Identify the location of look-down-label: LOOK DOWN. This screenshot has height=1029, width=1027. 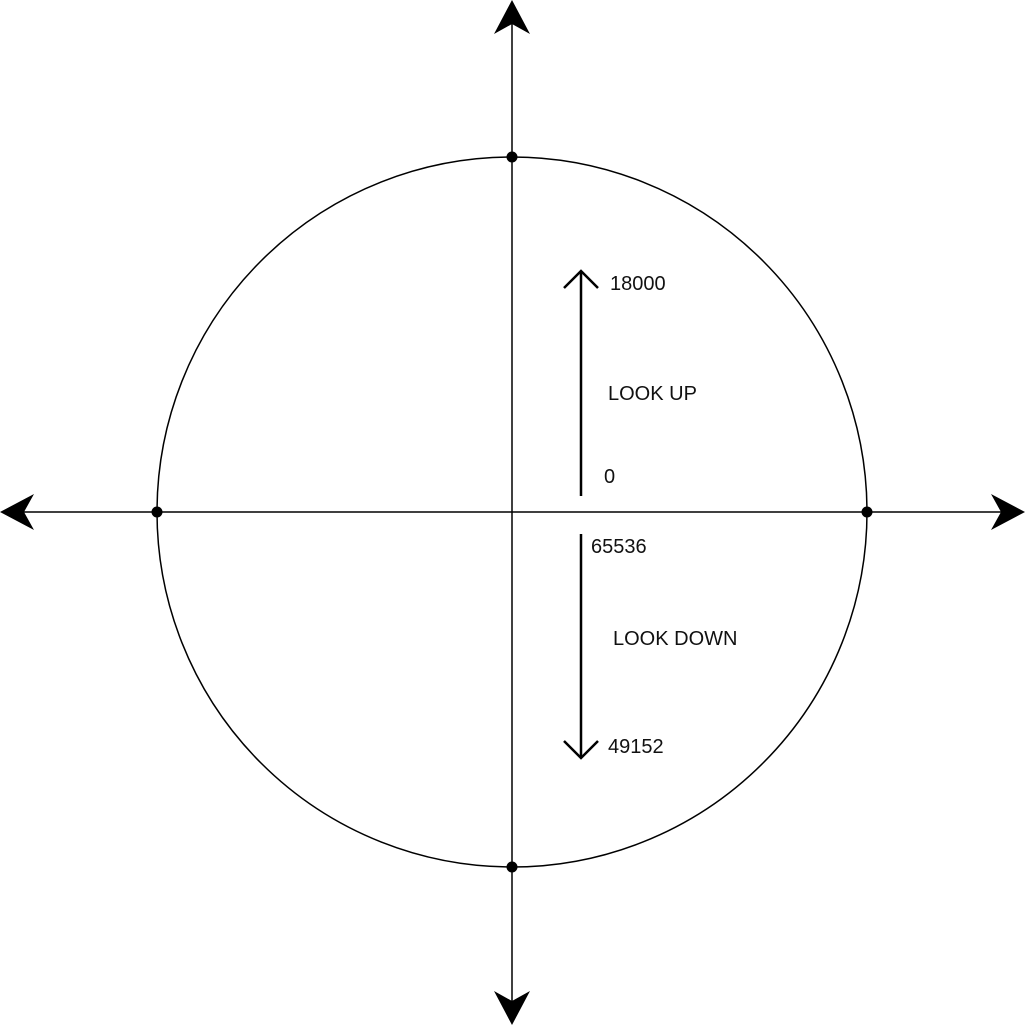
(675, 639).